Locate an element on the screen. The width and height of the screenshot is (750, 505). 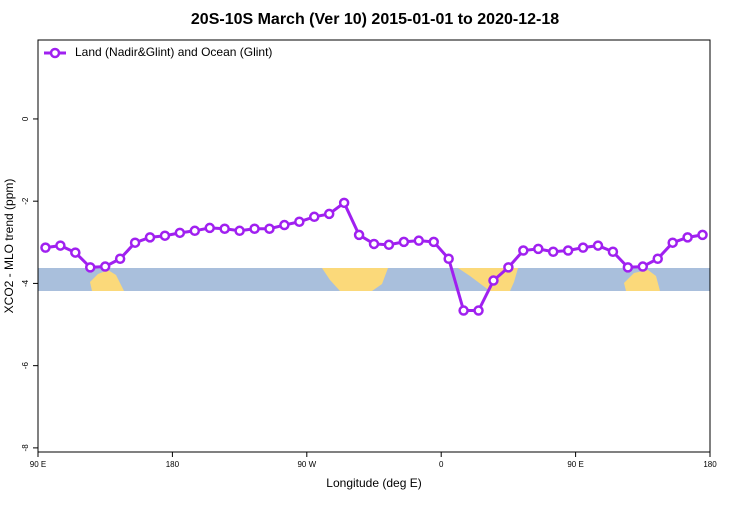
legend: Land (Nadir&Glint) and Ocean (Glint) is located at coordinates (158, 52).